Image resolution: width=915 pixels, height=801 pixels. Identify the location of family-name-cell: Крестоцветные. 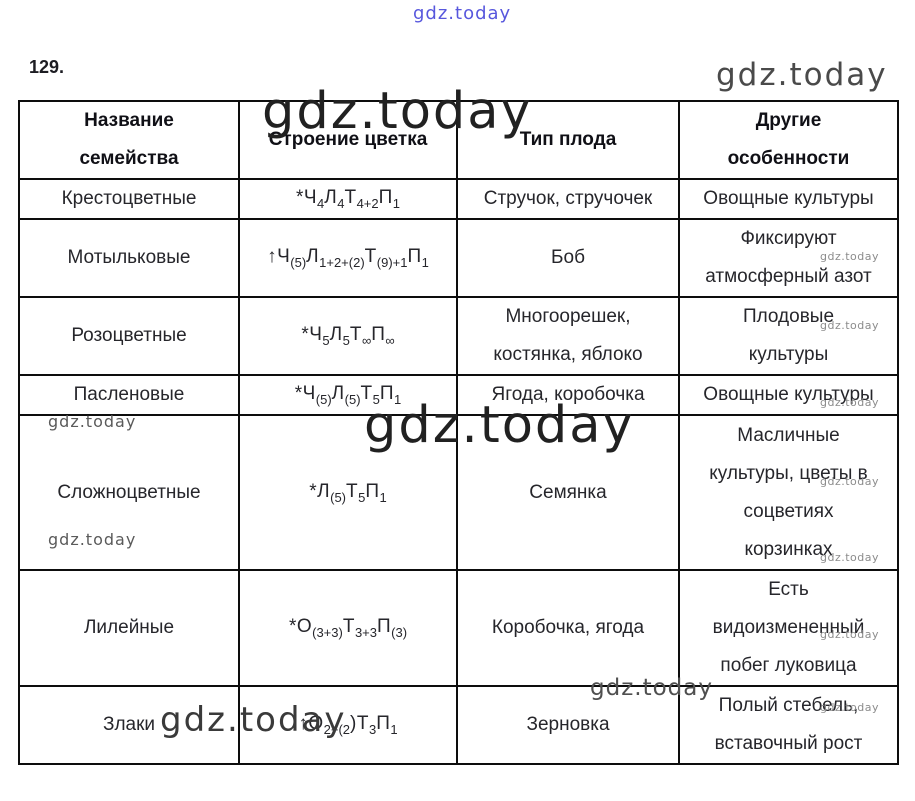
(129, 199).